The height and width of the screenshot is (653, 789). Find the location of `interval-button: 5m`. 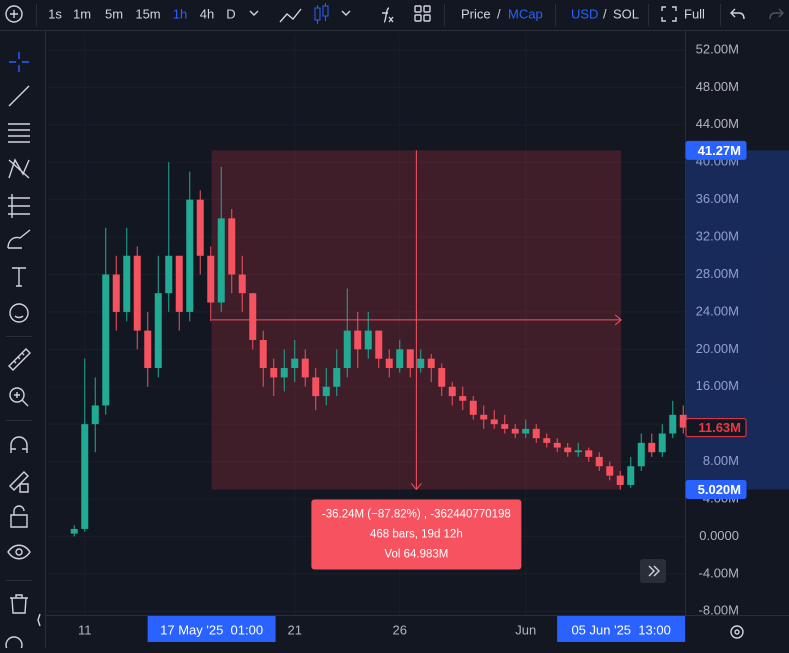

interval-button: 5m is located at coordinates (114, 13).